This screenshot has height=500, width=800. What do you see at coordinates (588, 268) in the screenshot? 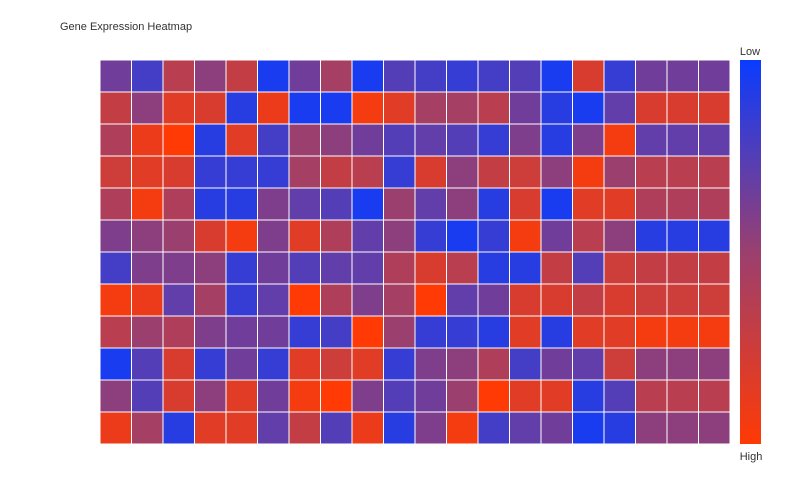
I see `heatmap-cell-r6-c15` at bounding box center [588, 268].